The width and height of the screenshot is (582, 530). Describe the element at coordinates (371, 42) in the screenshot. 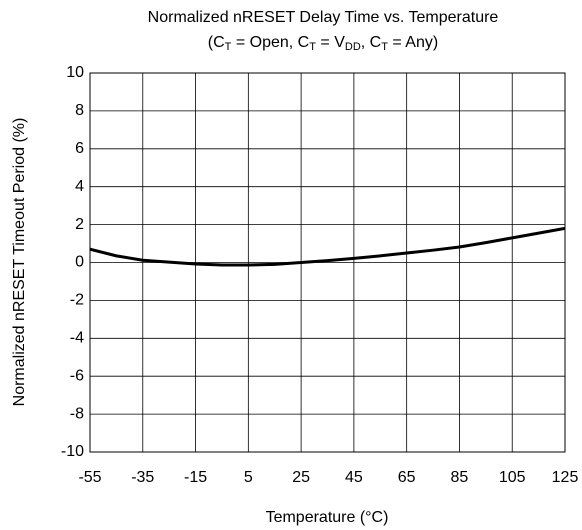

I see `subtitle-part: , C` at that location.